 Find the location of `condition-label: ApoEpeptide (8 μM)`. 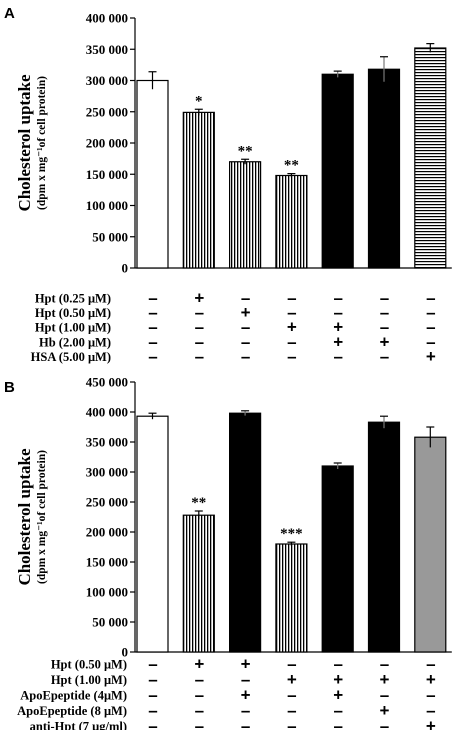

condition-label: ApoEpeptide (8 μM) is located at coordinates (72, 711).